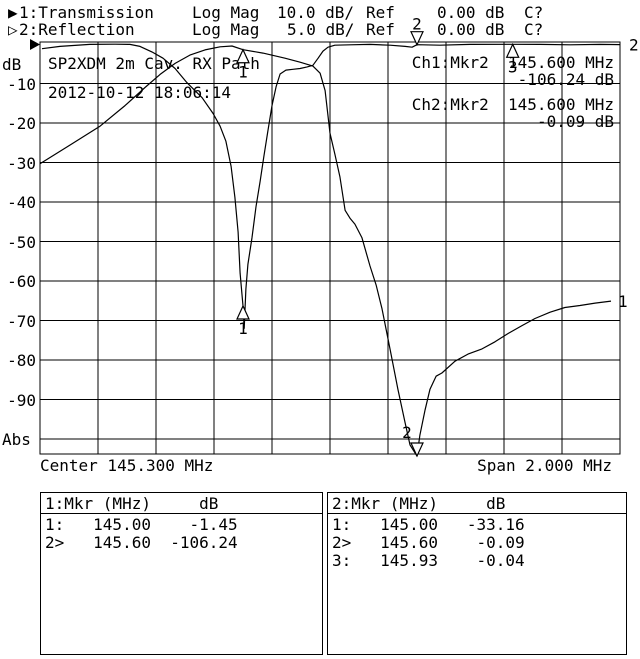  Describe the element at coordinates (86, 12) in the screenshot. I see `trace1-label: 1:Transmission` at that location.